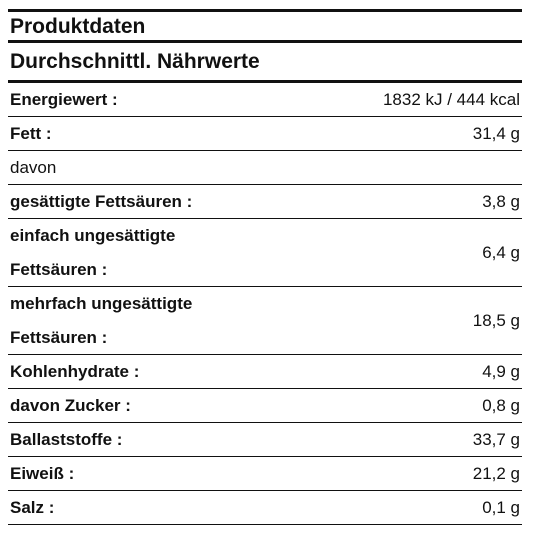 The image size is (534, 550). Describe the element at coordinates (92, 253) in the screenshot. I see `row-label: einfach ungesättigte Fettsäuren :` at that location.